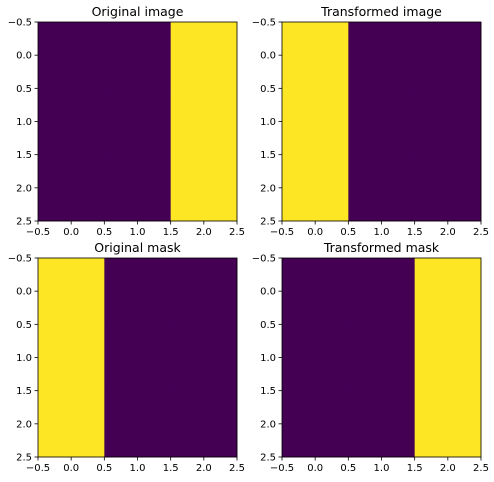  I want to click on subplot-title: Original mask, so click(137, 247).